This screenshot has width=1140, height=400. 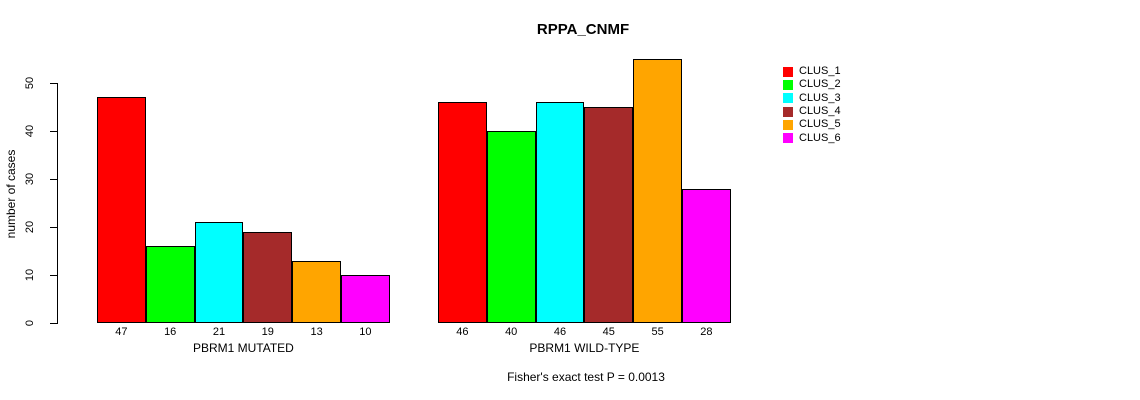 I want to click on legend-item: CLUS_1, so click(x=812, y=71).